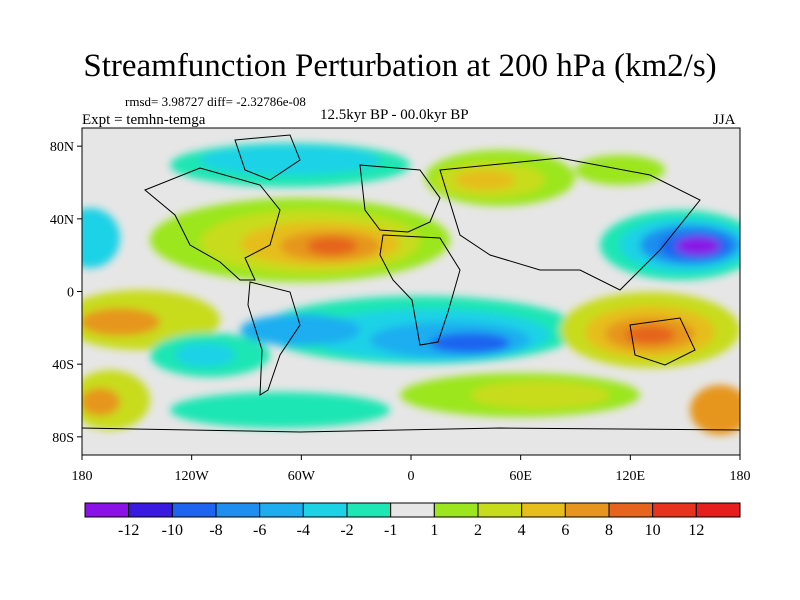  Describe the element at coordinates (724, 120) in the screenshot. I see `season-label: JJA` at that location.